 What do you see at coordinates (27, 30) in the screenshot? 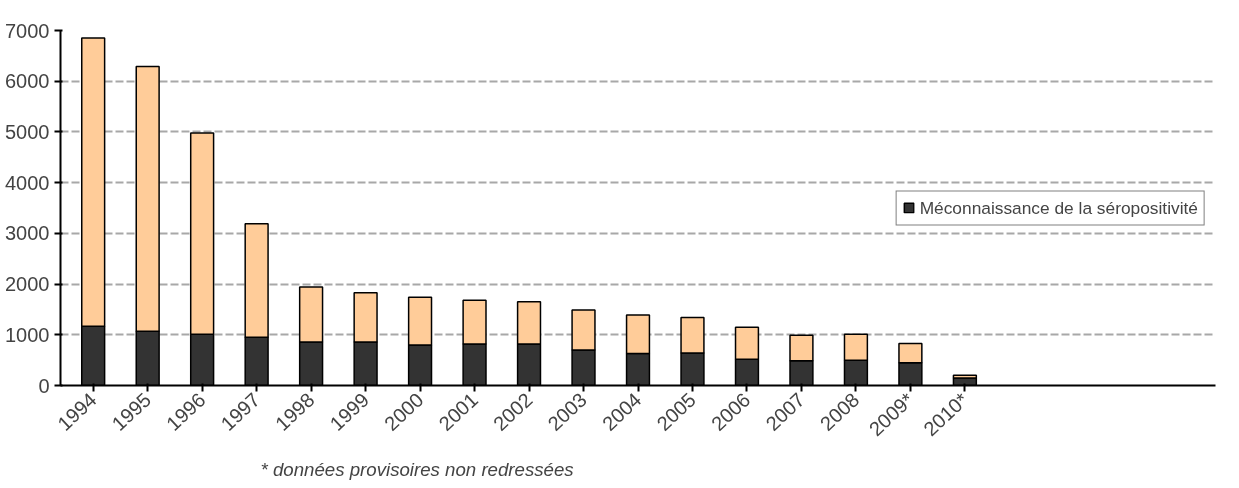
I see `y-tick-label: 7000` at bounding box center [27, 30].